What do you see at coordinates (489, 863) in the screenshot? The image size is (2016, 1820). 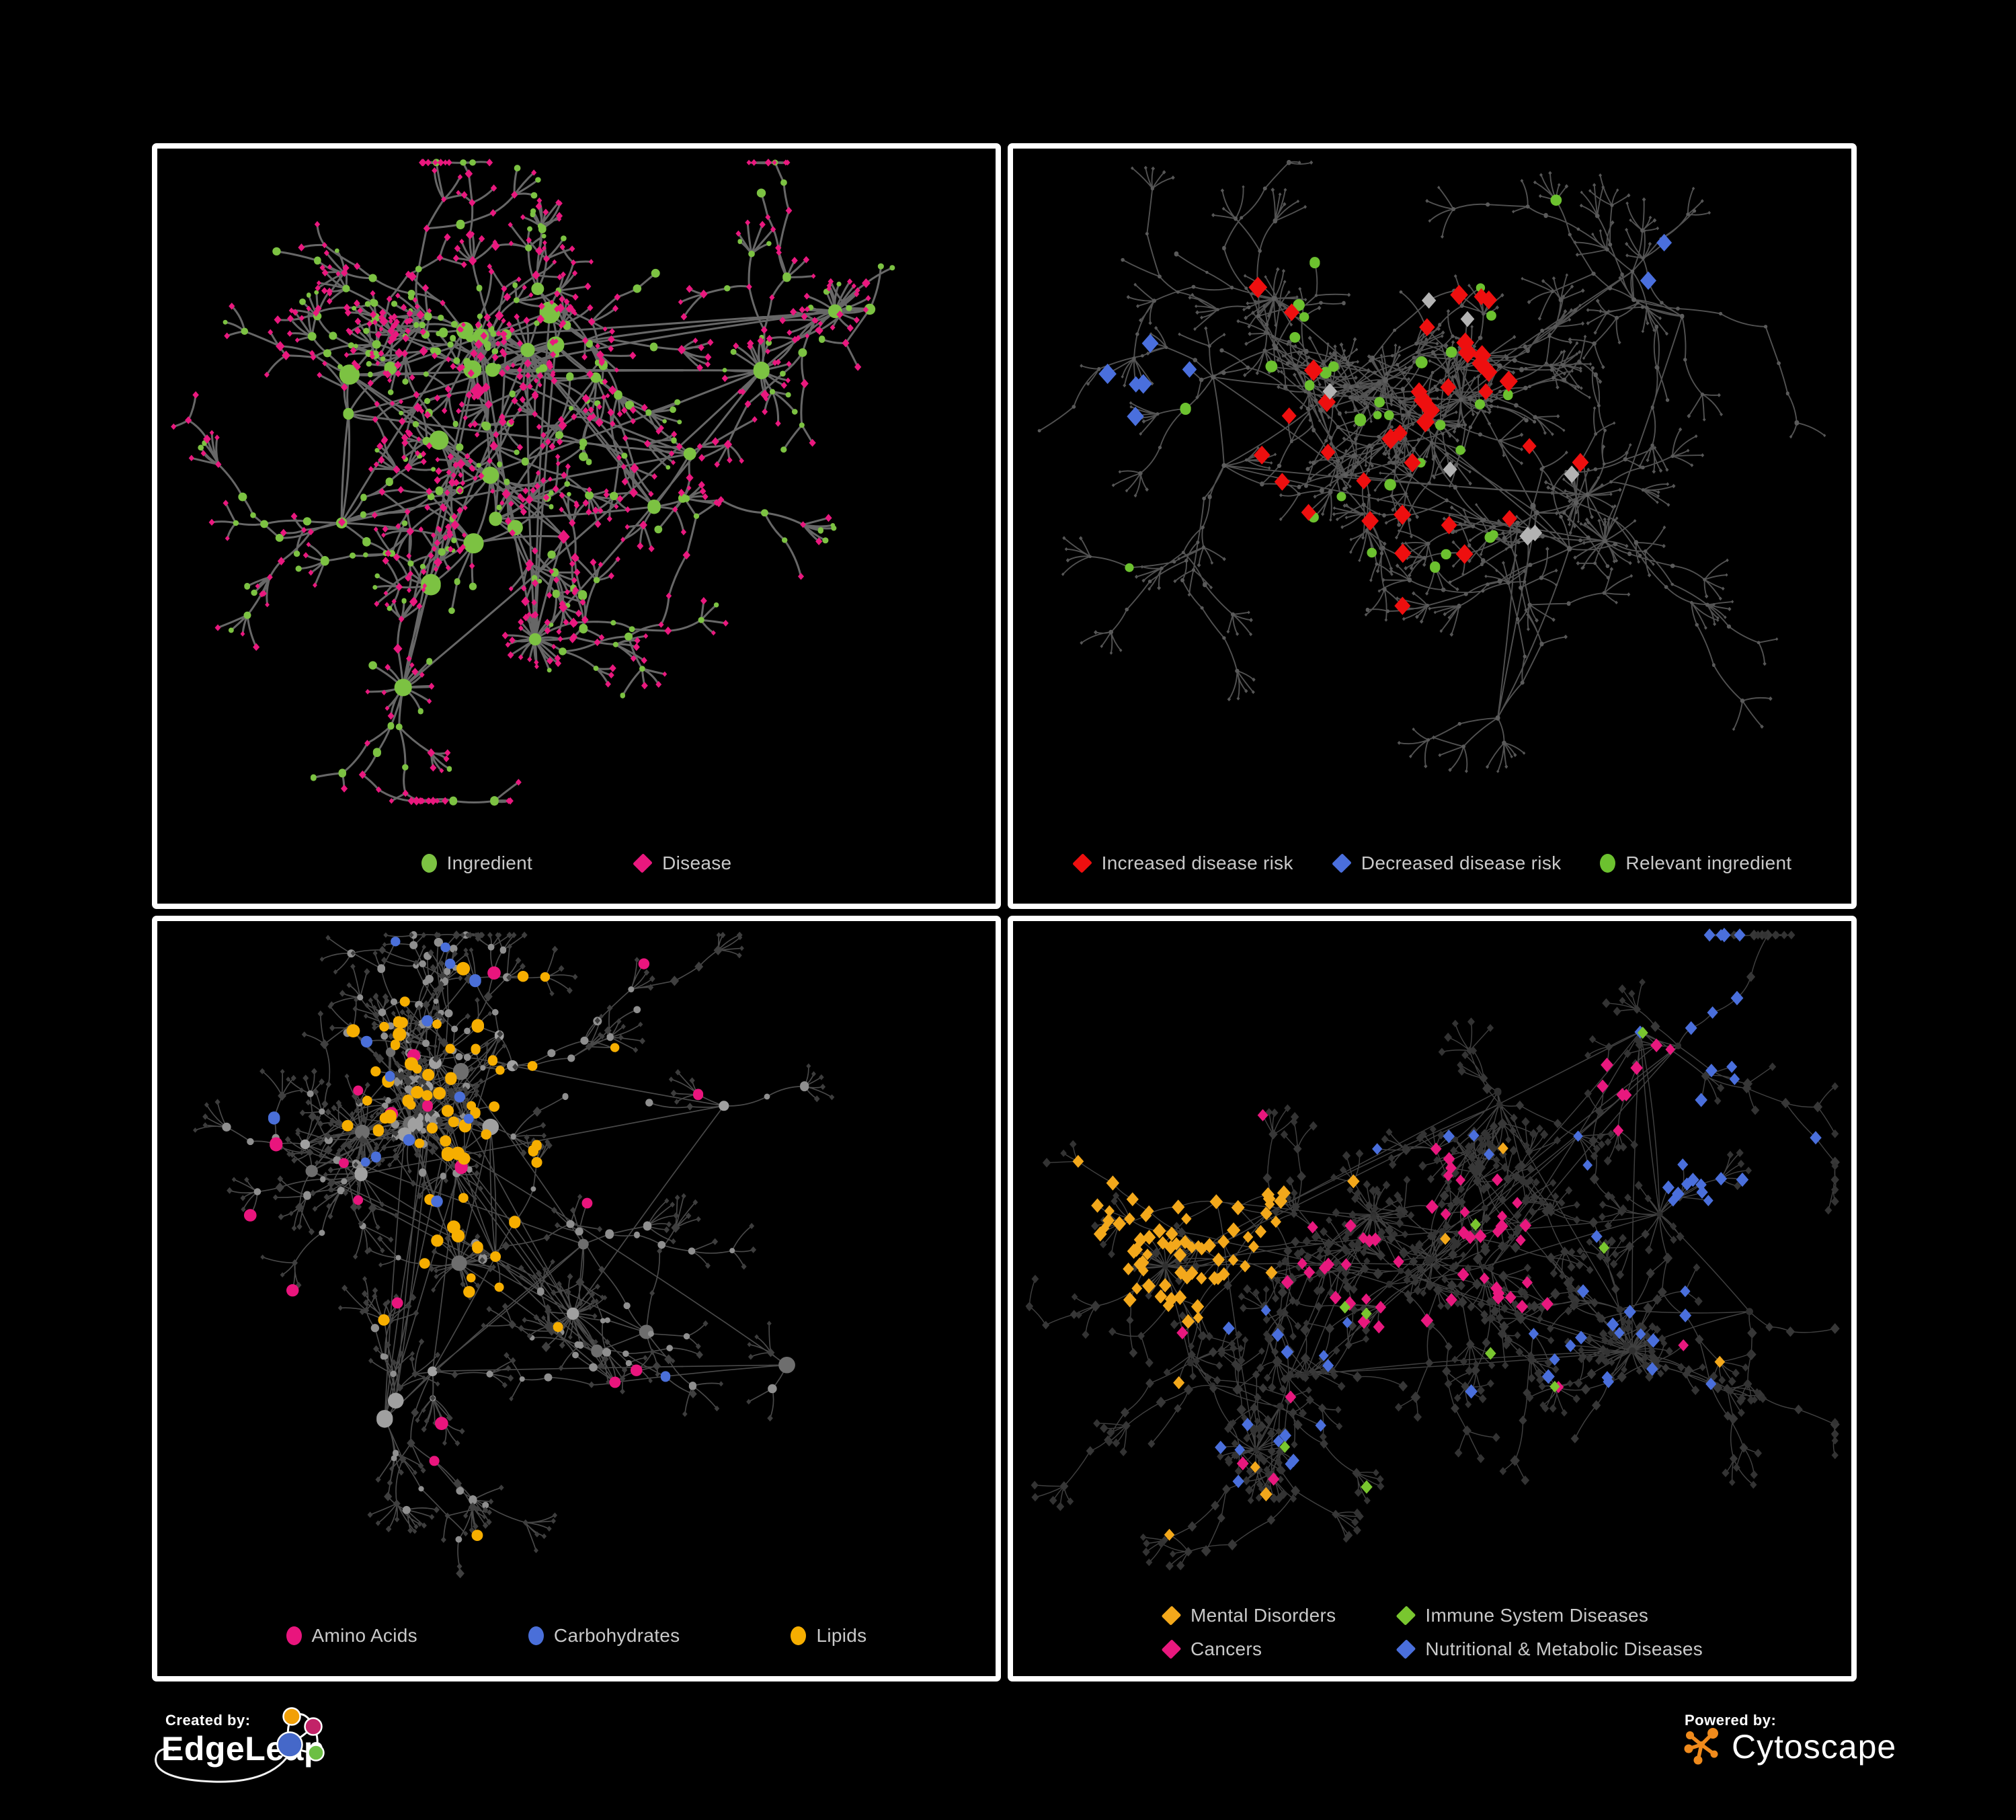 I see `legend-label: Ingredient` at bounding box center [489, 863].